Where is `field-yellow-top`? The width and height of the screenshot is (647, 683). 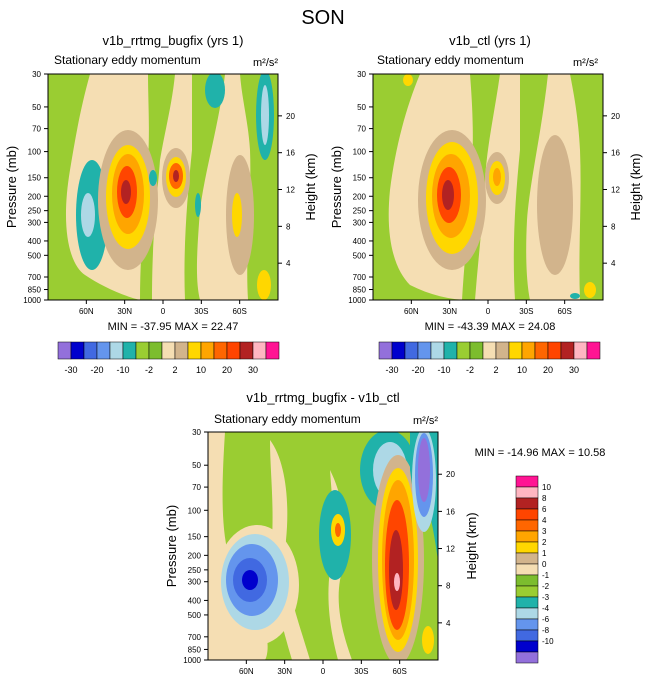 field-yellow-top is located at coordinates (408, 80).